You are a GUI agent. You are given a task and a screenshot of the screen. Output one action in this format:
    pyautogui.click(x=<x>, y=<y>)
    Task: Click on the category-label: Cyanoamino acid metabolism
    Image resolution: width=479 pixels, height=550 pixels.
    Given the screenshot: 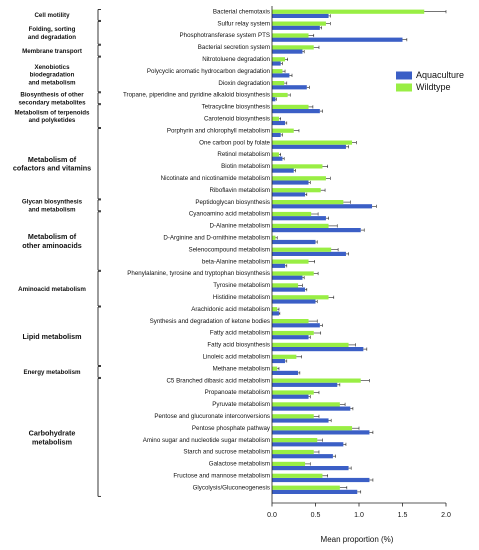 What is the action you would take?
    pyautogui.click(x=229, y=214)
    